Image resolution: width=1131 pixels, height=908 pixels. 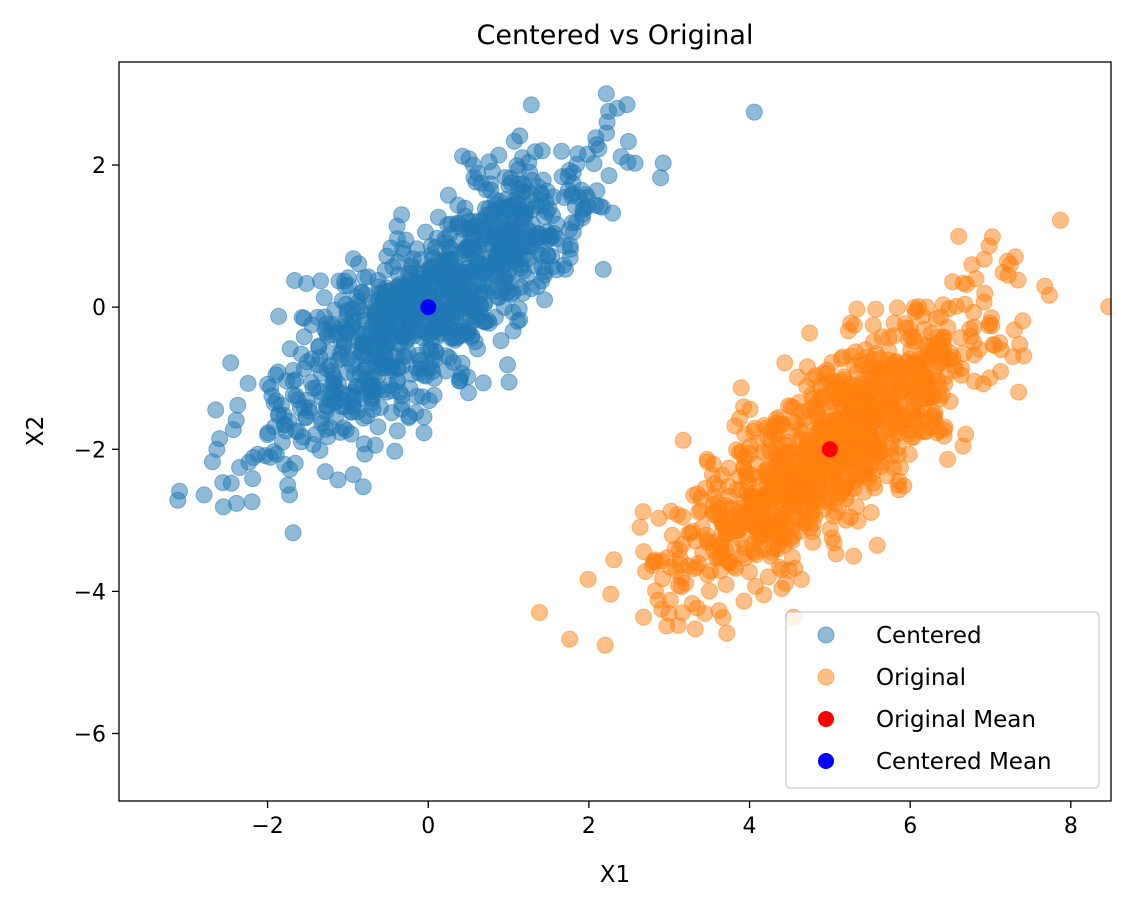 I want to click on y-tick-label: −2, so click(x=90, y=450).